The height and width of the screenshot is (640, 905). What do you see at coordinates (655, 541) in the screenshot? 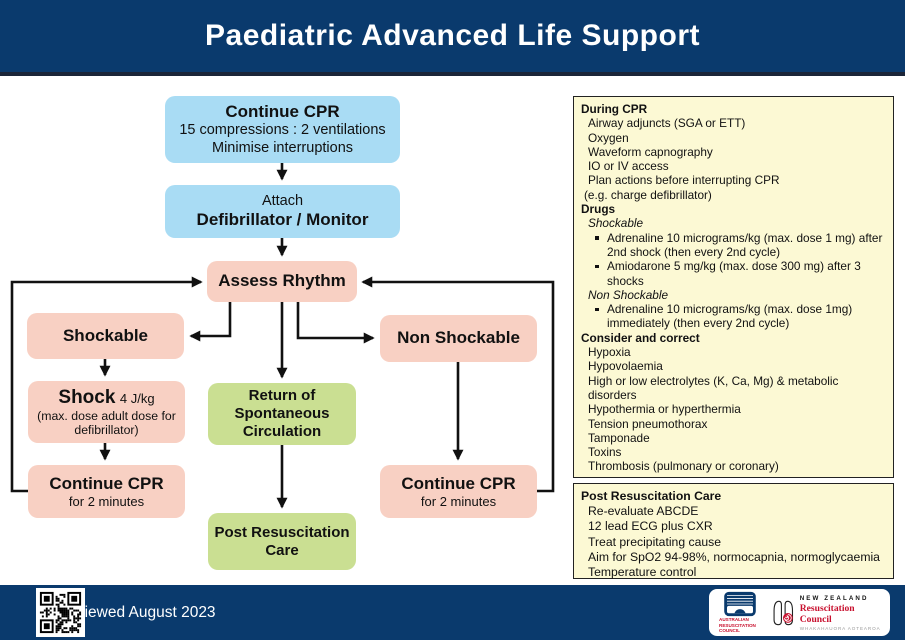
I see `panel-line: Treat precipitating cause` at bounding box center [655, 541].